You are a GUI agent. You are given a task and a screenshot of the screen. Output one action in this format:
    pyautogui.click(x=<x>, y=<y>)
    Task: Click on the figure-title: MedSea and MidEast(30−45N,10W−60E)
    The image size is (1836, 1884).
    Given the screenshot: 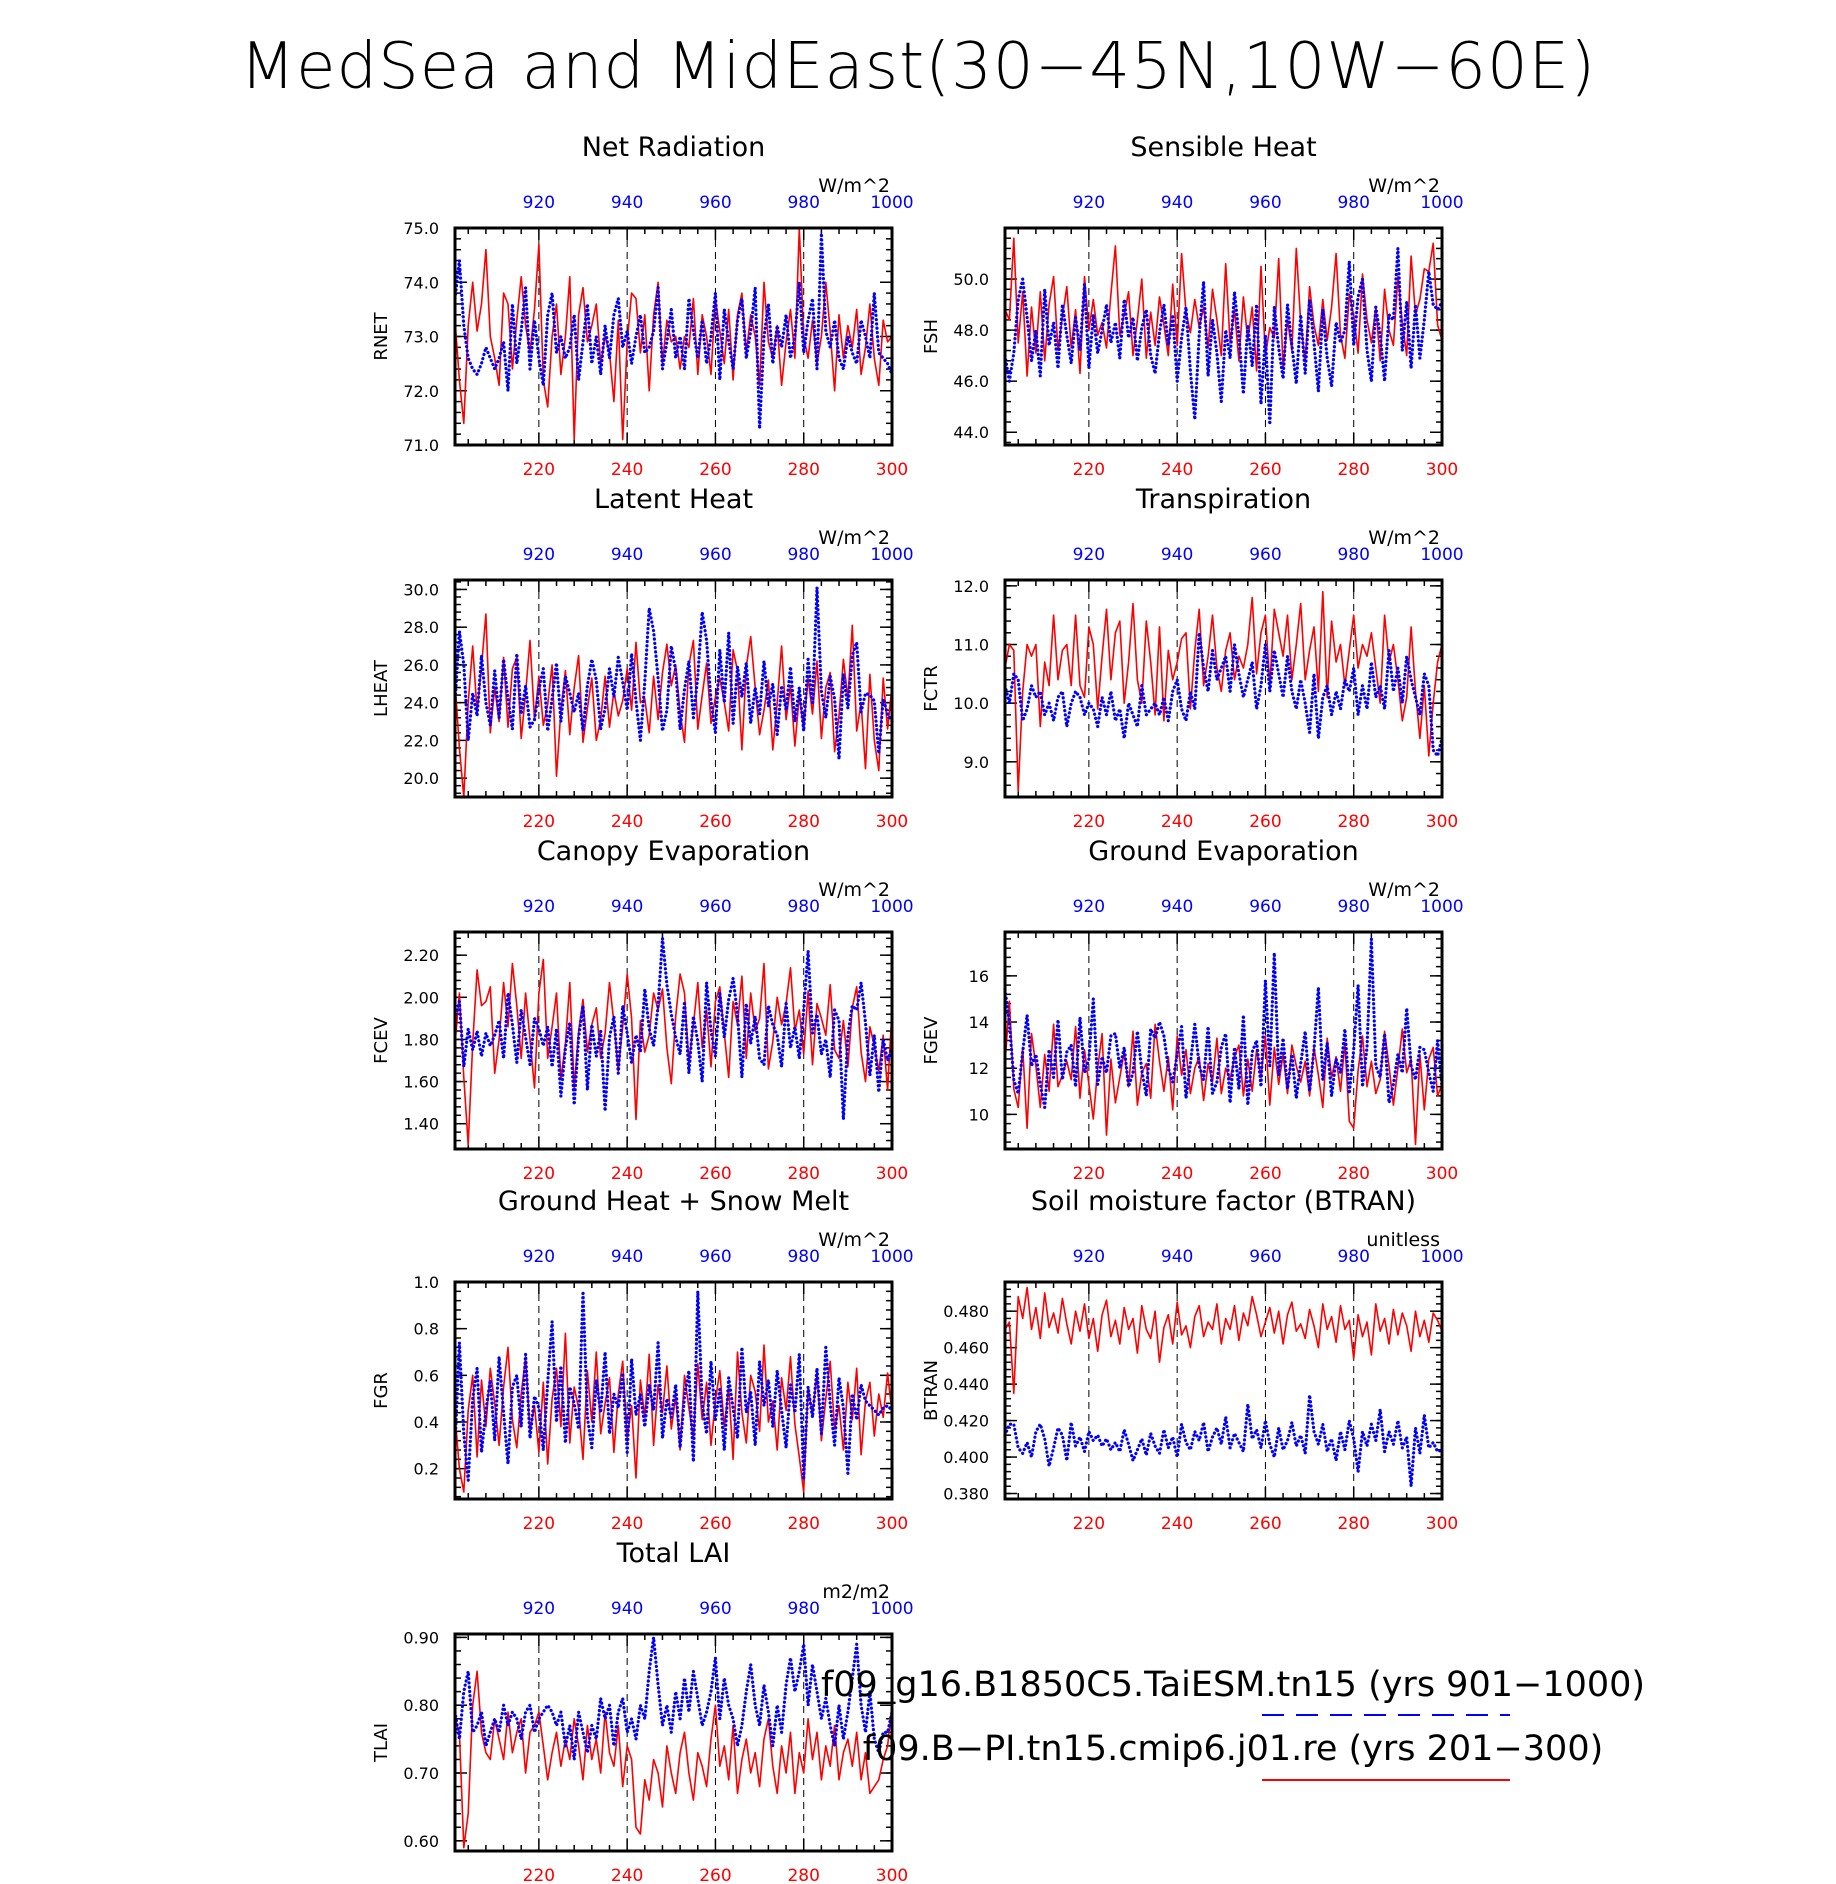 What is the action you would take?
    pyautogui.click(x=918, y=67)
    